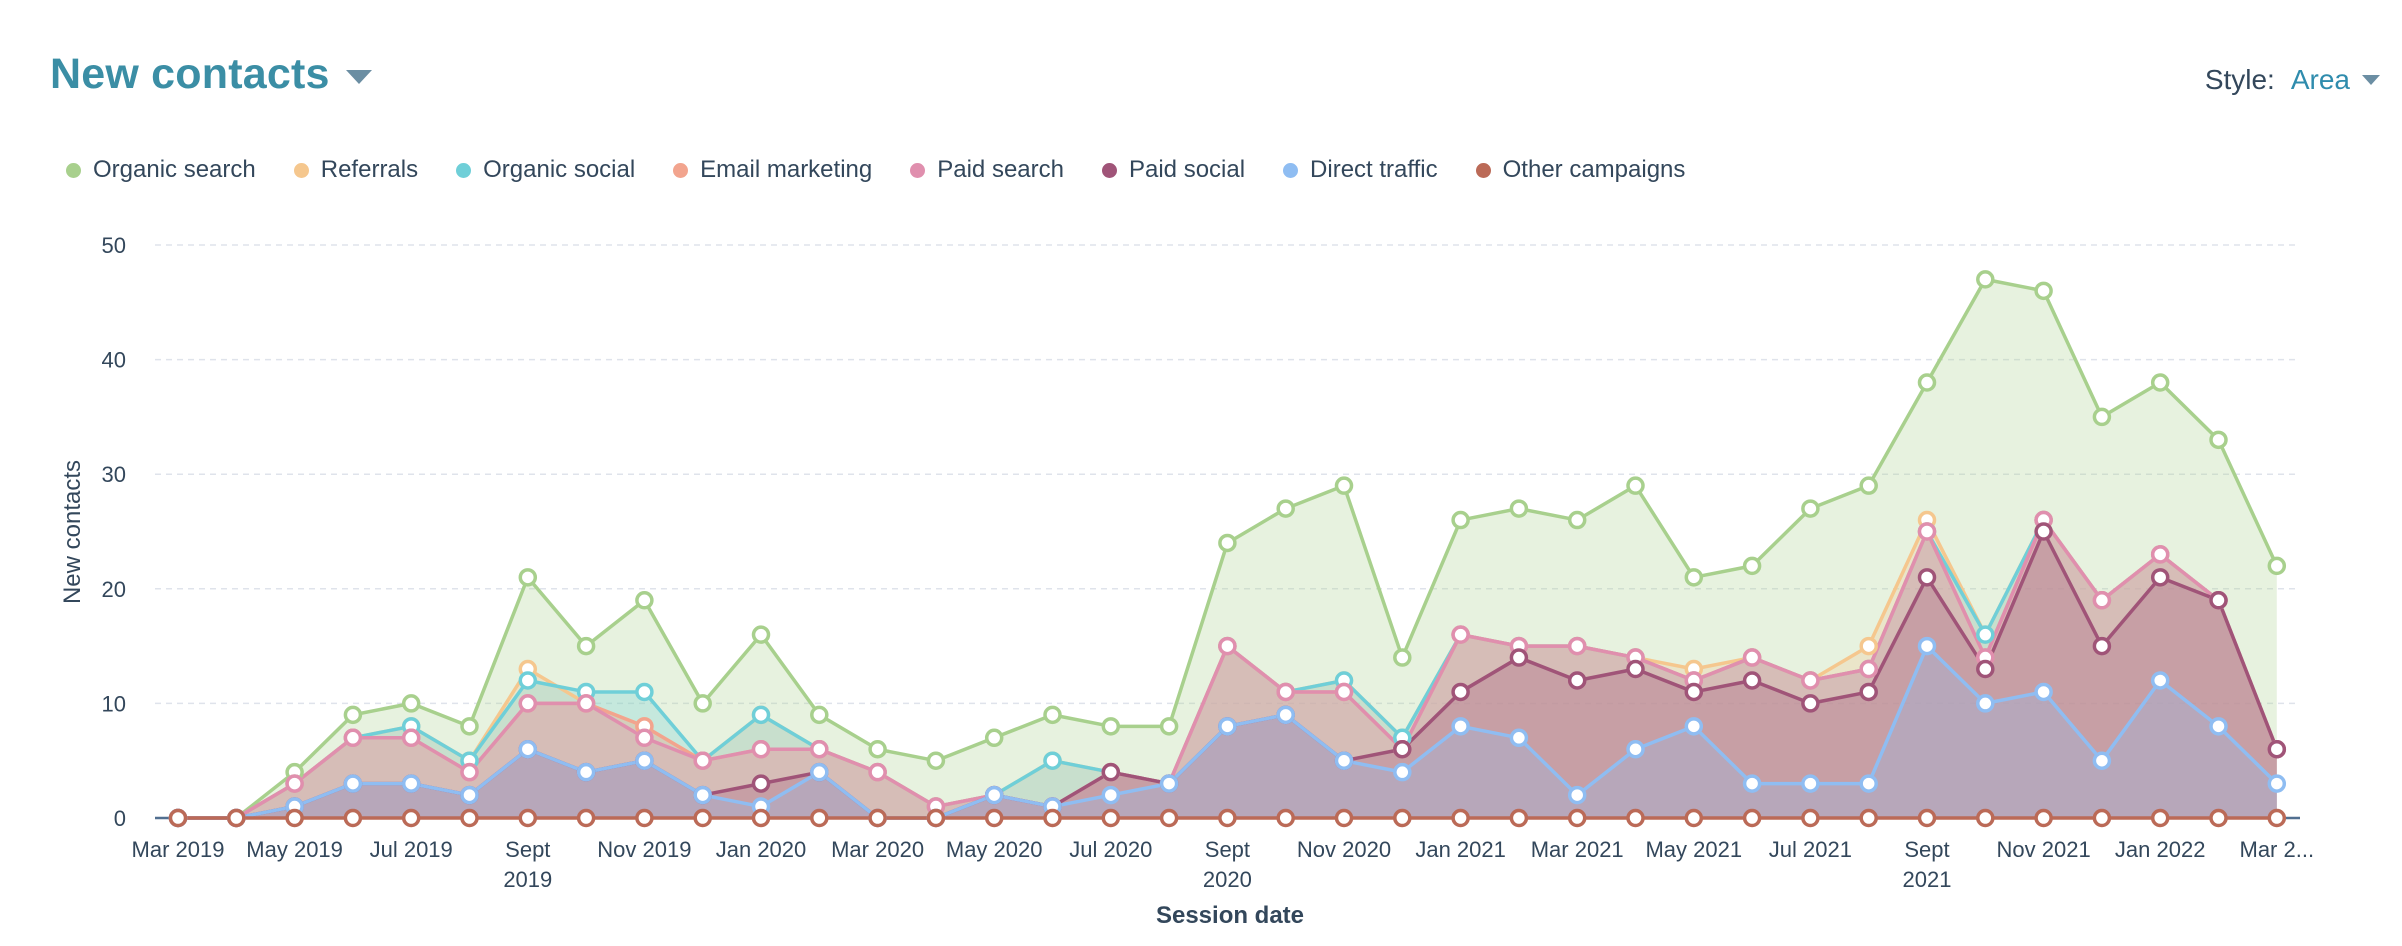 This screenshot has width=2402, height=946. What do you see at coordinates (1227, 879) in the screenshot?
I see `x-tick-label: 2020` at bounding box center [1227, 879].